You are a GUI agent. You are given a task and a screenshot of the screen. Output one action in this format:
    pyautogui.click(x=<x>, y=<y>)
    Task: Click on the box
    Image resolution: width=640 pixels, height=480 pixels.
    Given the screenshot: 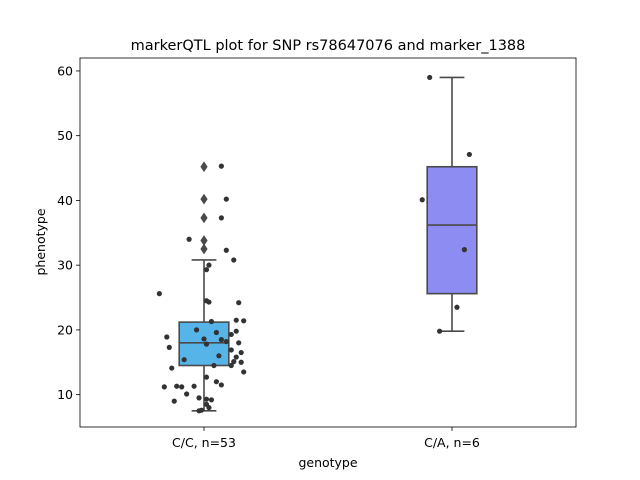 What is the action you would take?
    pyautogui.click(x=452, y=230)
    